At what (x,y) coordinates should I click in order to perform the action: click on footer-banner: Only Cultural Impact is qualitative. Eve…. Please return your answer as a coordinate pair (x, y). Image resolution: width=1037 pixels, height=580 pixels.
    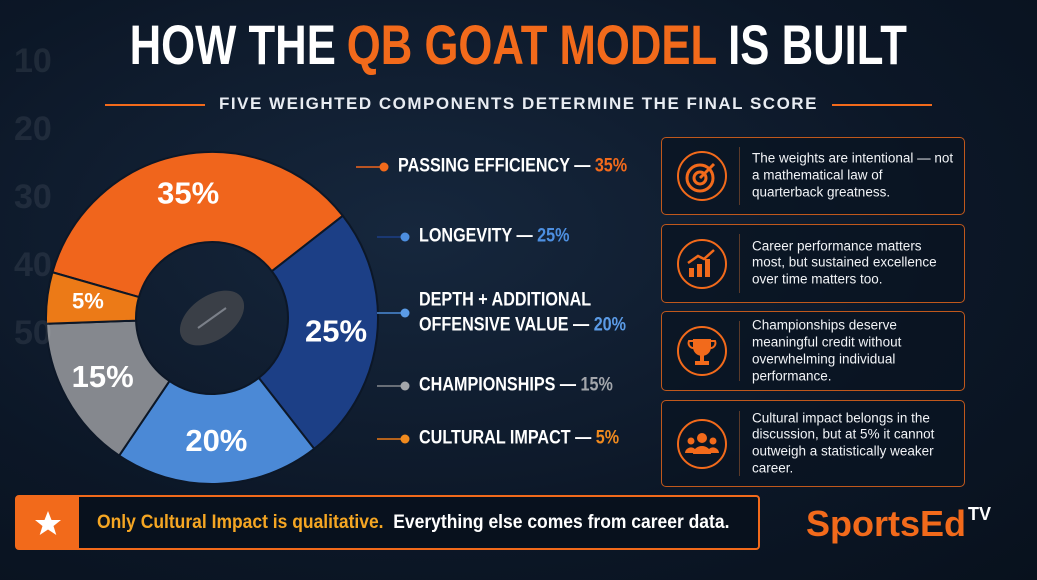
    Looking at the image, I should click on (387, 522).